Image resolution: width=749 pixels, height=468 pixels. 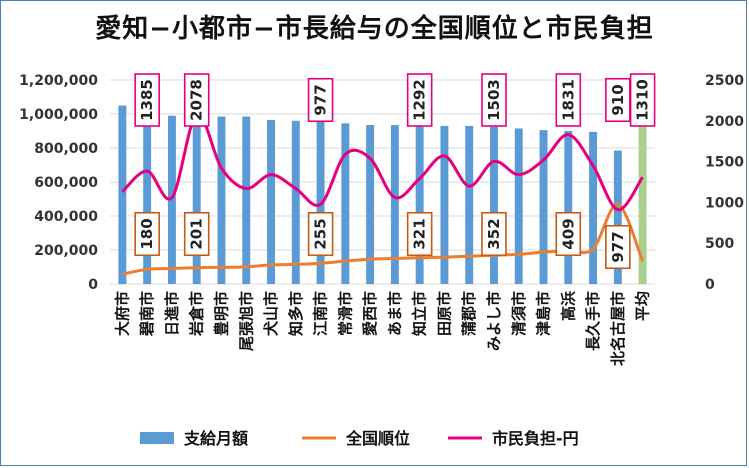 What do you see at coordinates (724, 203) in the screenshot?
I see `right-axis-tick: 1000` at bounding box center [724, 203].